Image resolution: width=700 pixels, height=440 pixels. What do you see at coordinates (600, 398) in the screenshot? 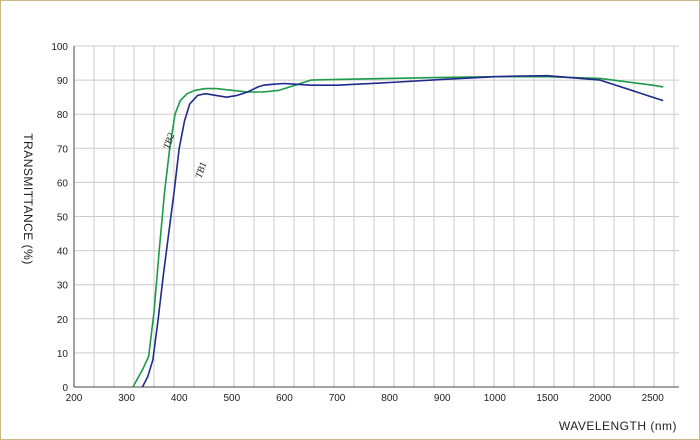
I see `x-tick-label: 2000` at bounding box center [600, 398].